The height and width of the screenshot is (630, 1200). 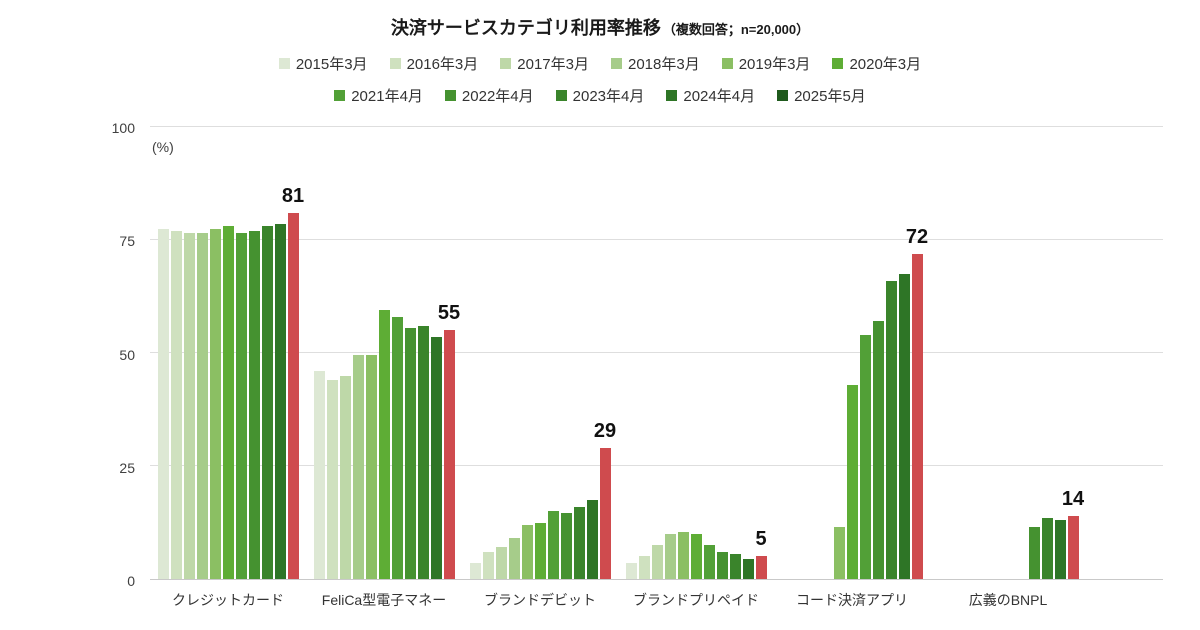 I want to click on legend-label: 2020年3月, so click(x=885, y=64).